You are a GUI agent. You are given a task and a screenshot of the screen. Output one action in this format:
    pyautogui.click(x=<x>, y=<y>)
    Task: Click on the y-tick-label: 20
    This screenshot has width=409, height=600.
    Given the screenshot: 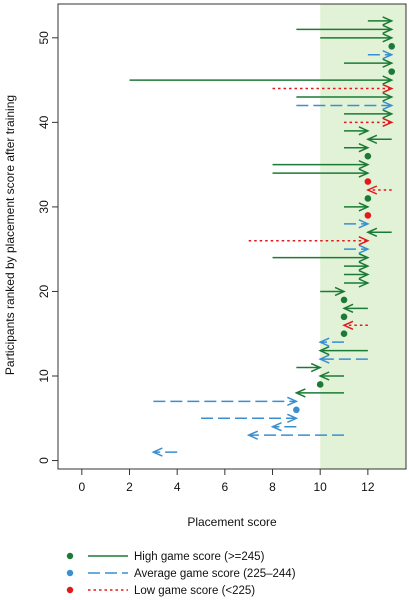 What is the action you would take?
    pyautogui.click(x=44, y=291)
    